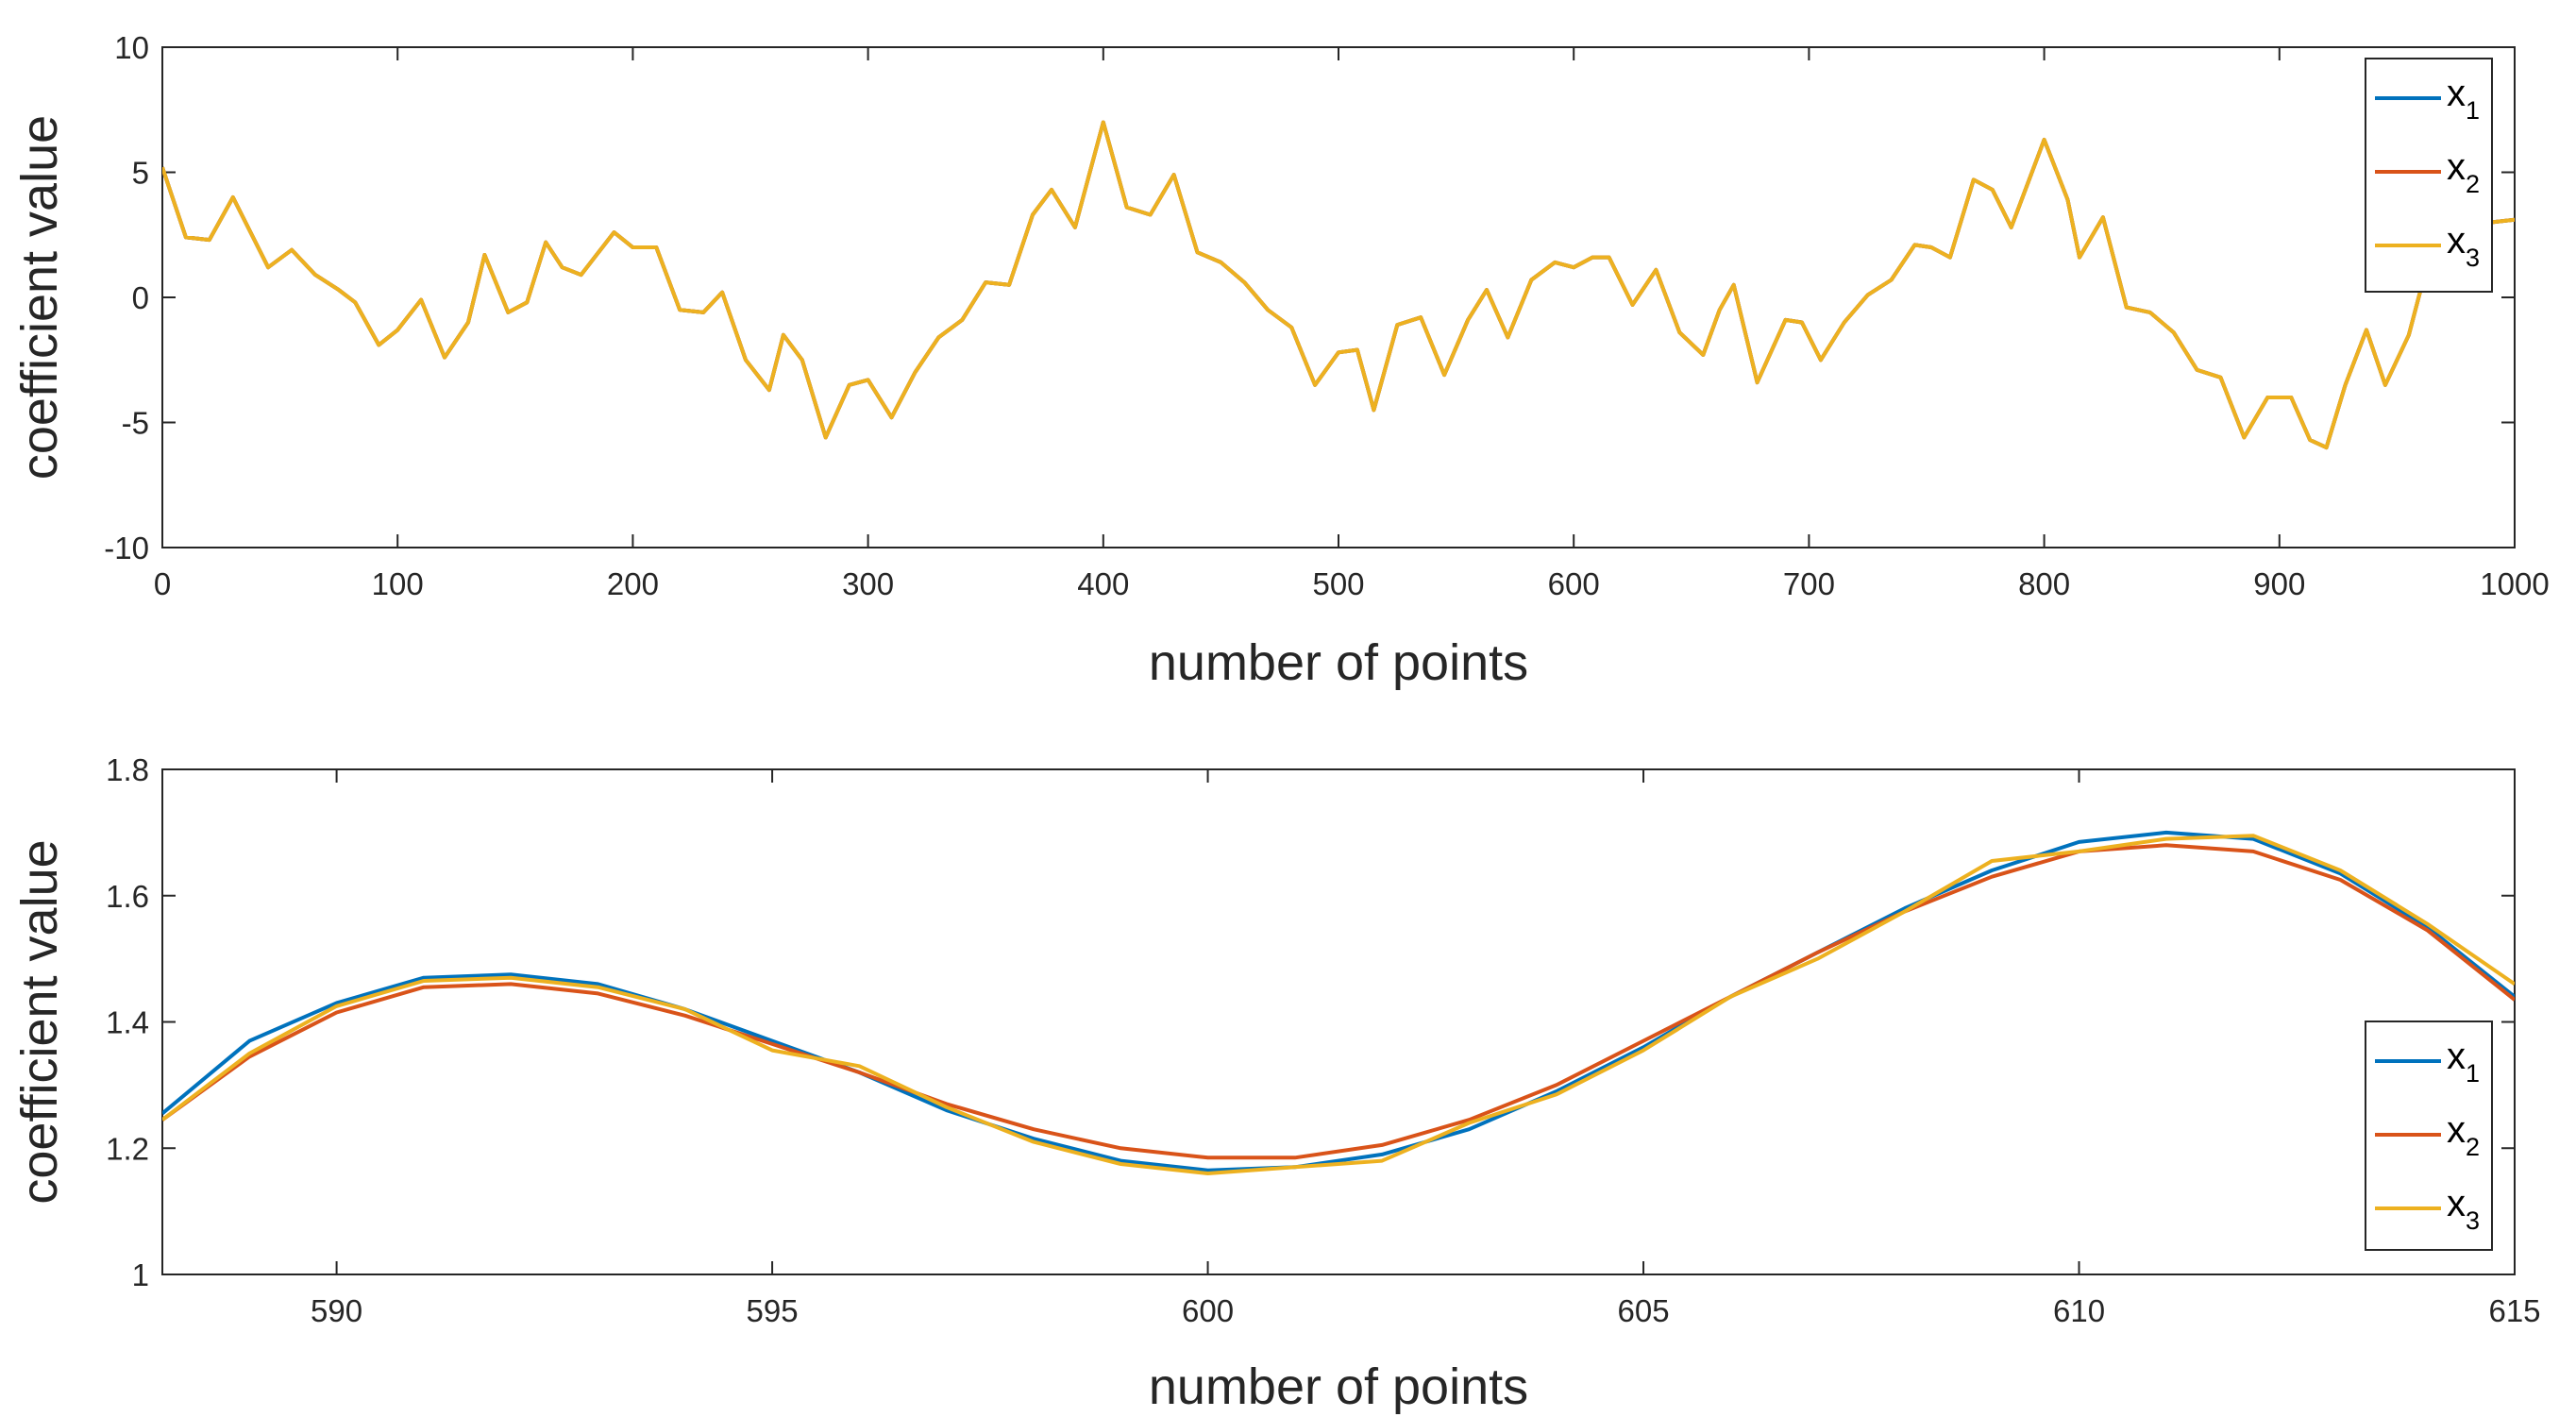 Image resolution: width=2576 pixels, height=1417 pixels. Describe the element at coordinates (2514, 1310) in the screenshot. I see `x-tick-label: 615` at that location.